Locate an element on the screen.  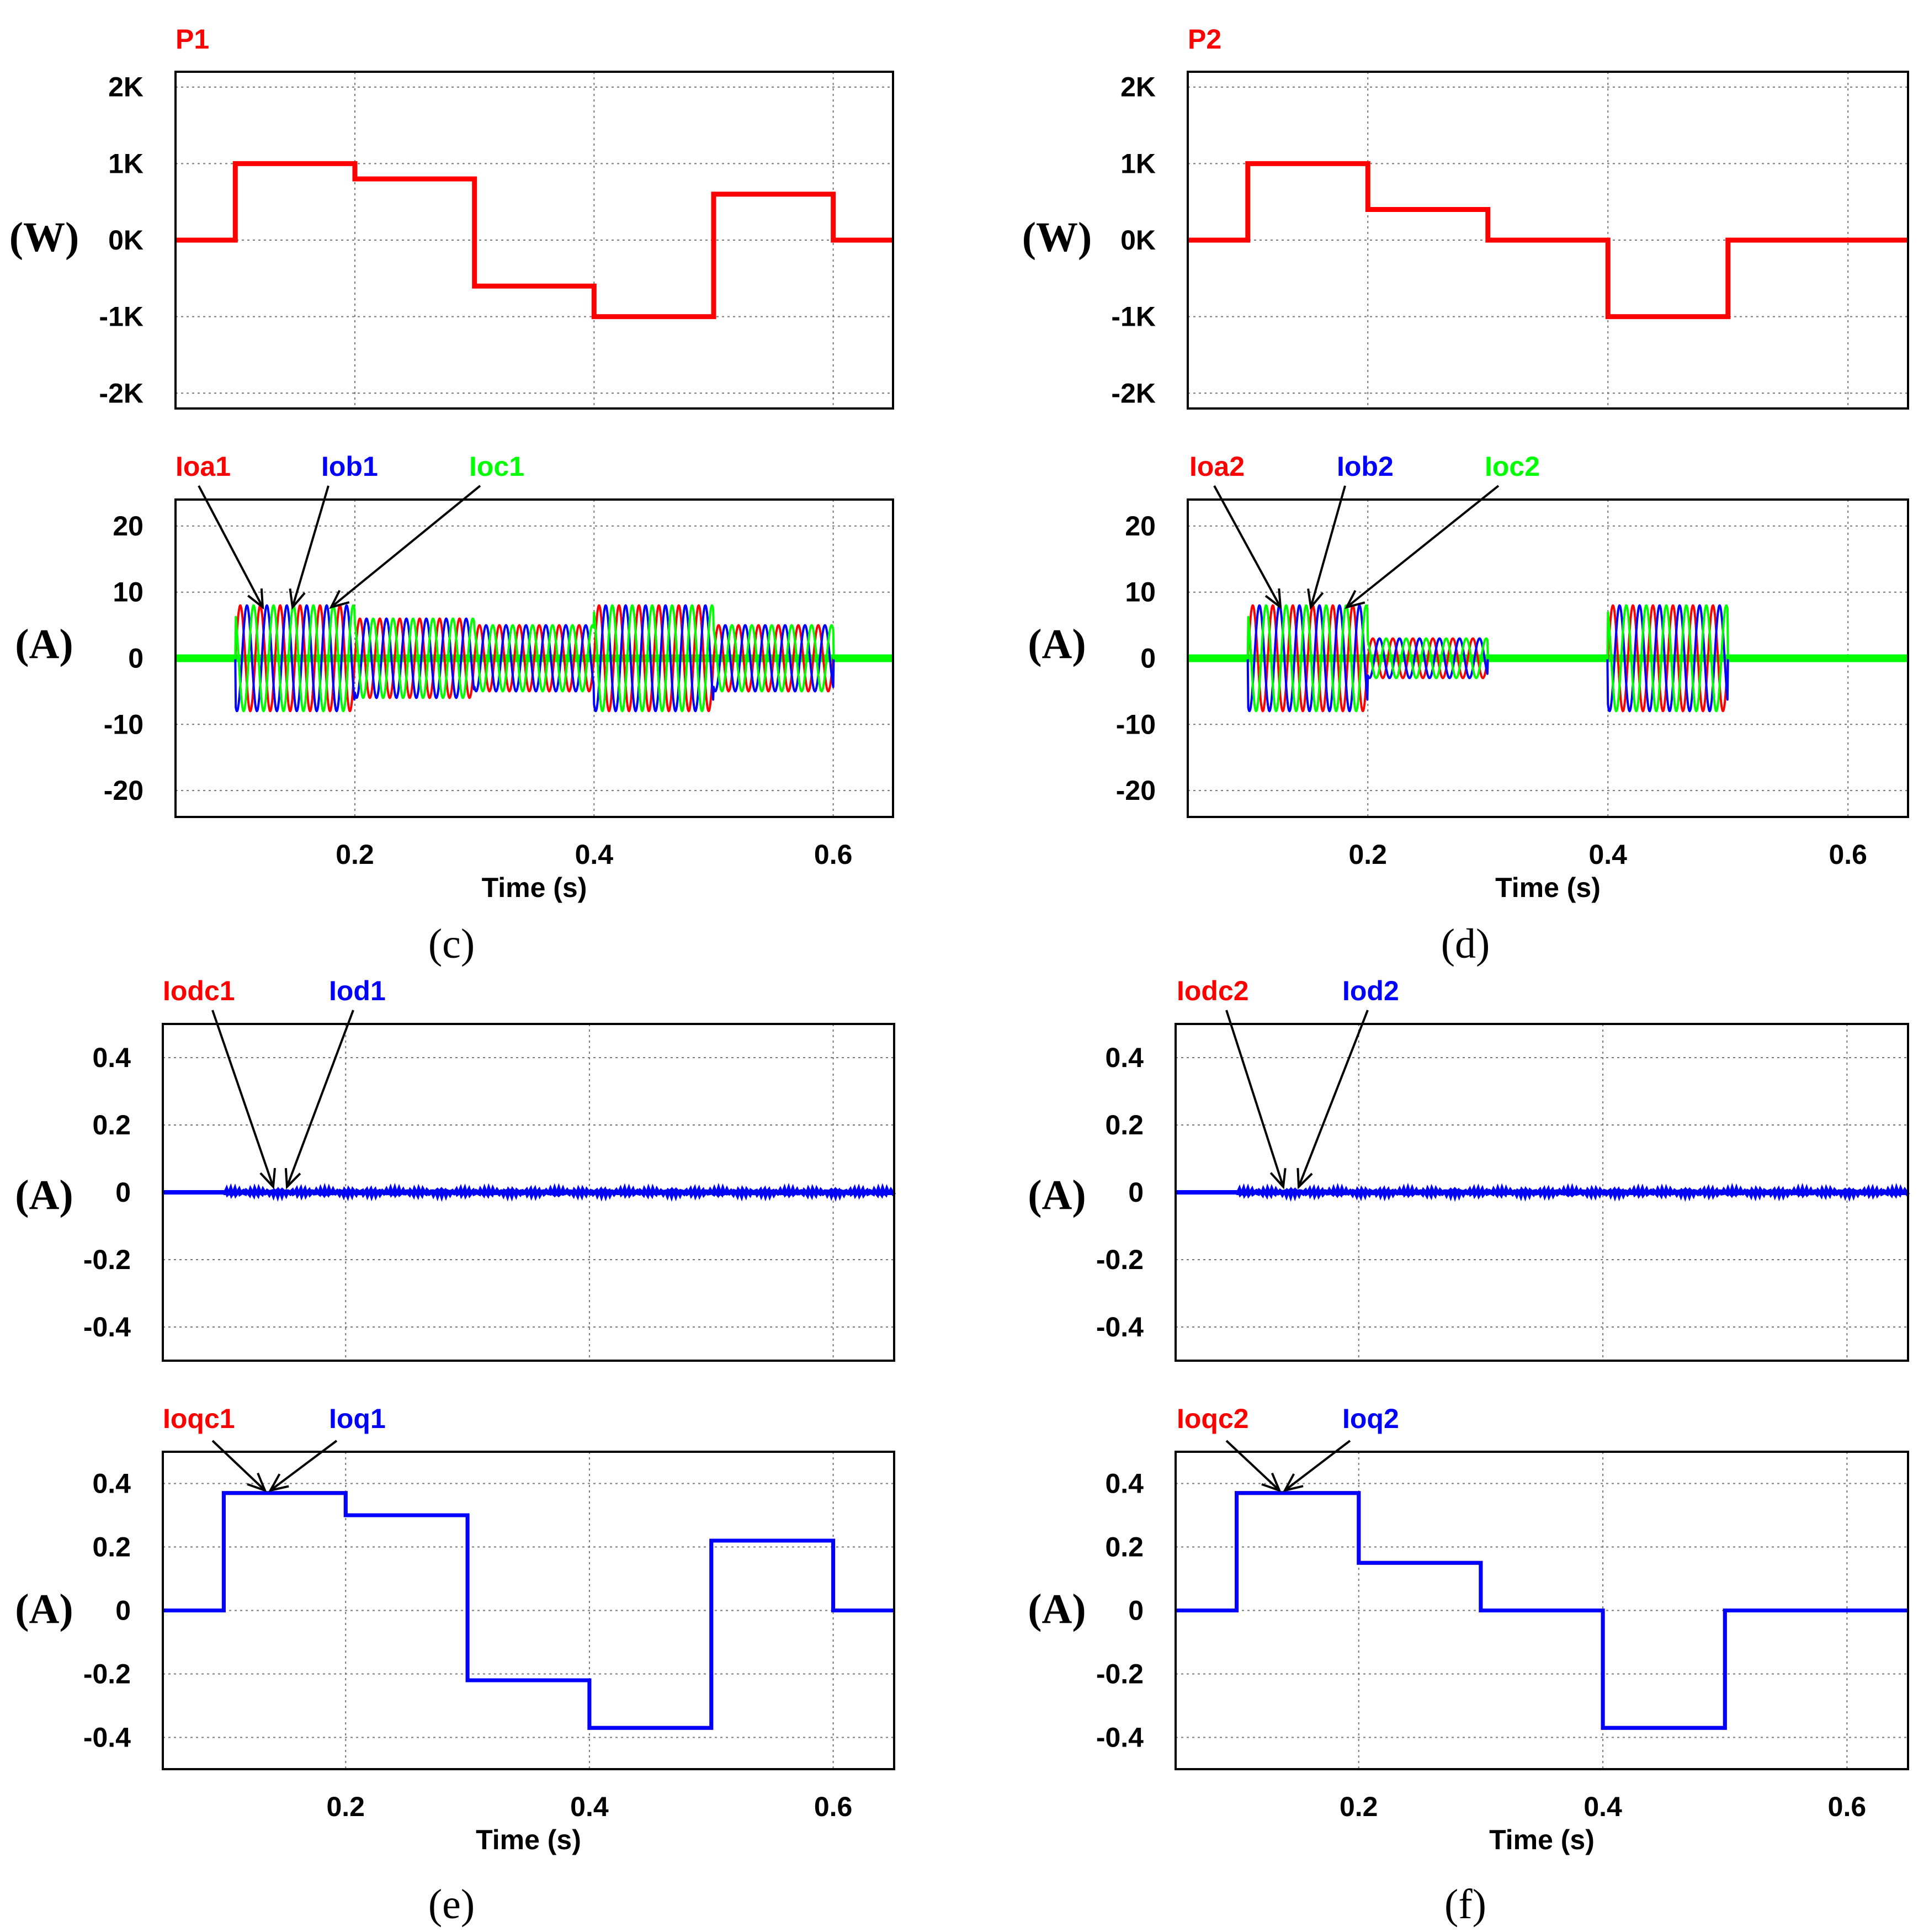
legend-label-iob2: Iob2 is located at coordinates (1365, 467).